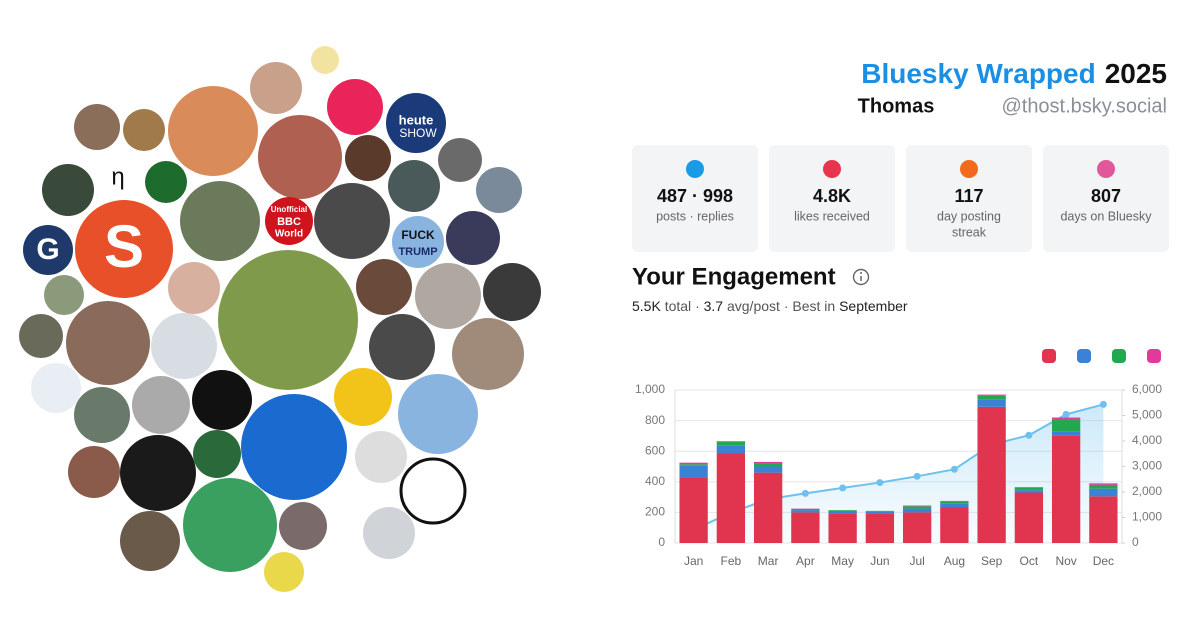 The height and width of the screenshot is (630, 1200). I want to click on x-tick-label: Jul, so click(916, 561).